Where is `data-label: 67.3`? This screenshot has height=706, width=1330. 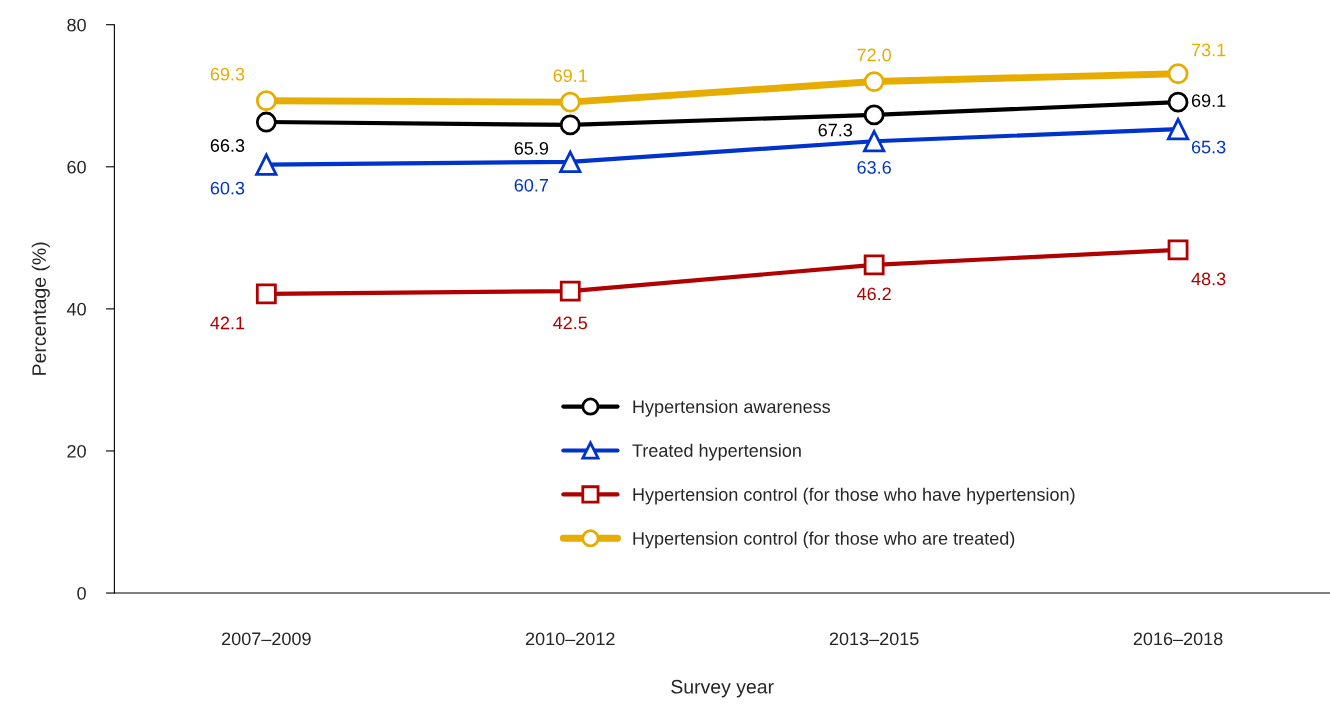
data-label: 67.3 is located at coordinates (835, 130).